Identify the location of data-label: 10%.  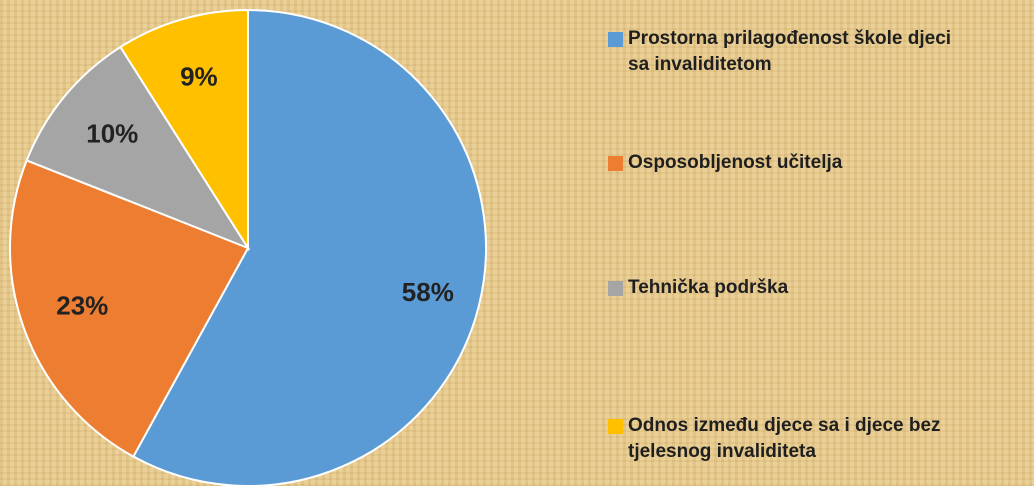
(112, 134).